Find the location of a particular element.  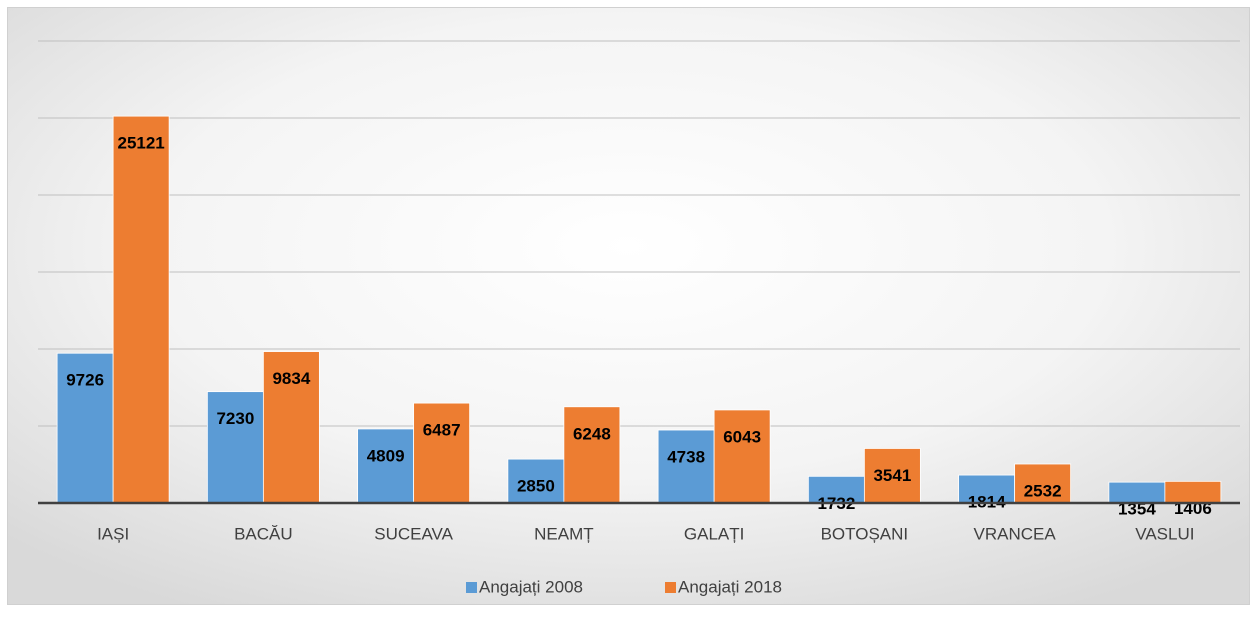

data-label: 7230 is located at coordinates (235, 418).